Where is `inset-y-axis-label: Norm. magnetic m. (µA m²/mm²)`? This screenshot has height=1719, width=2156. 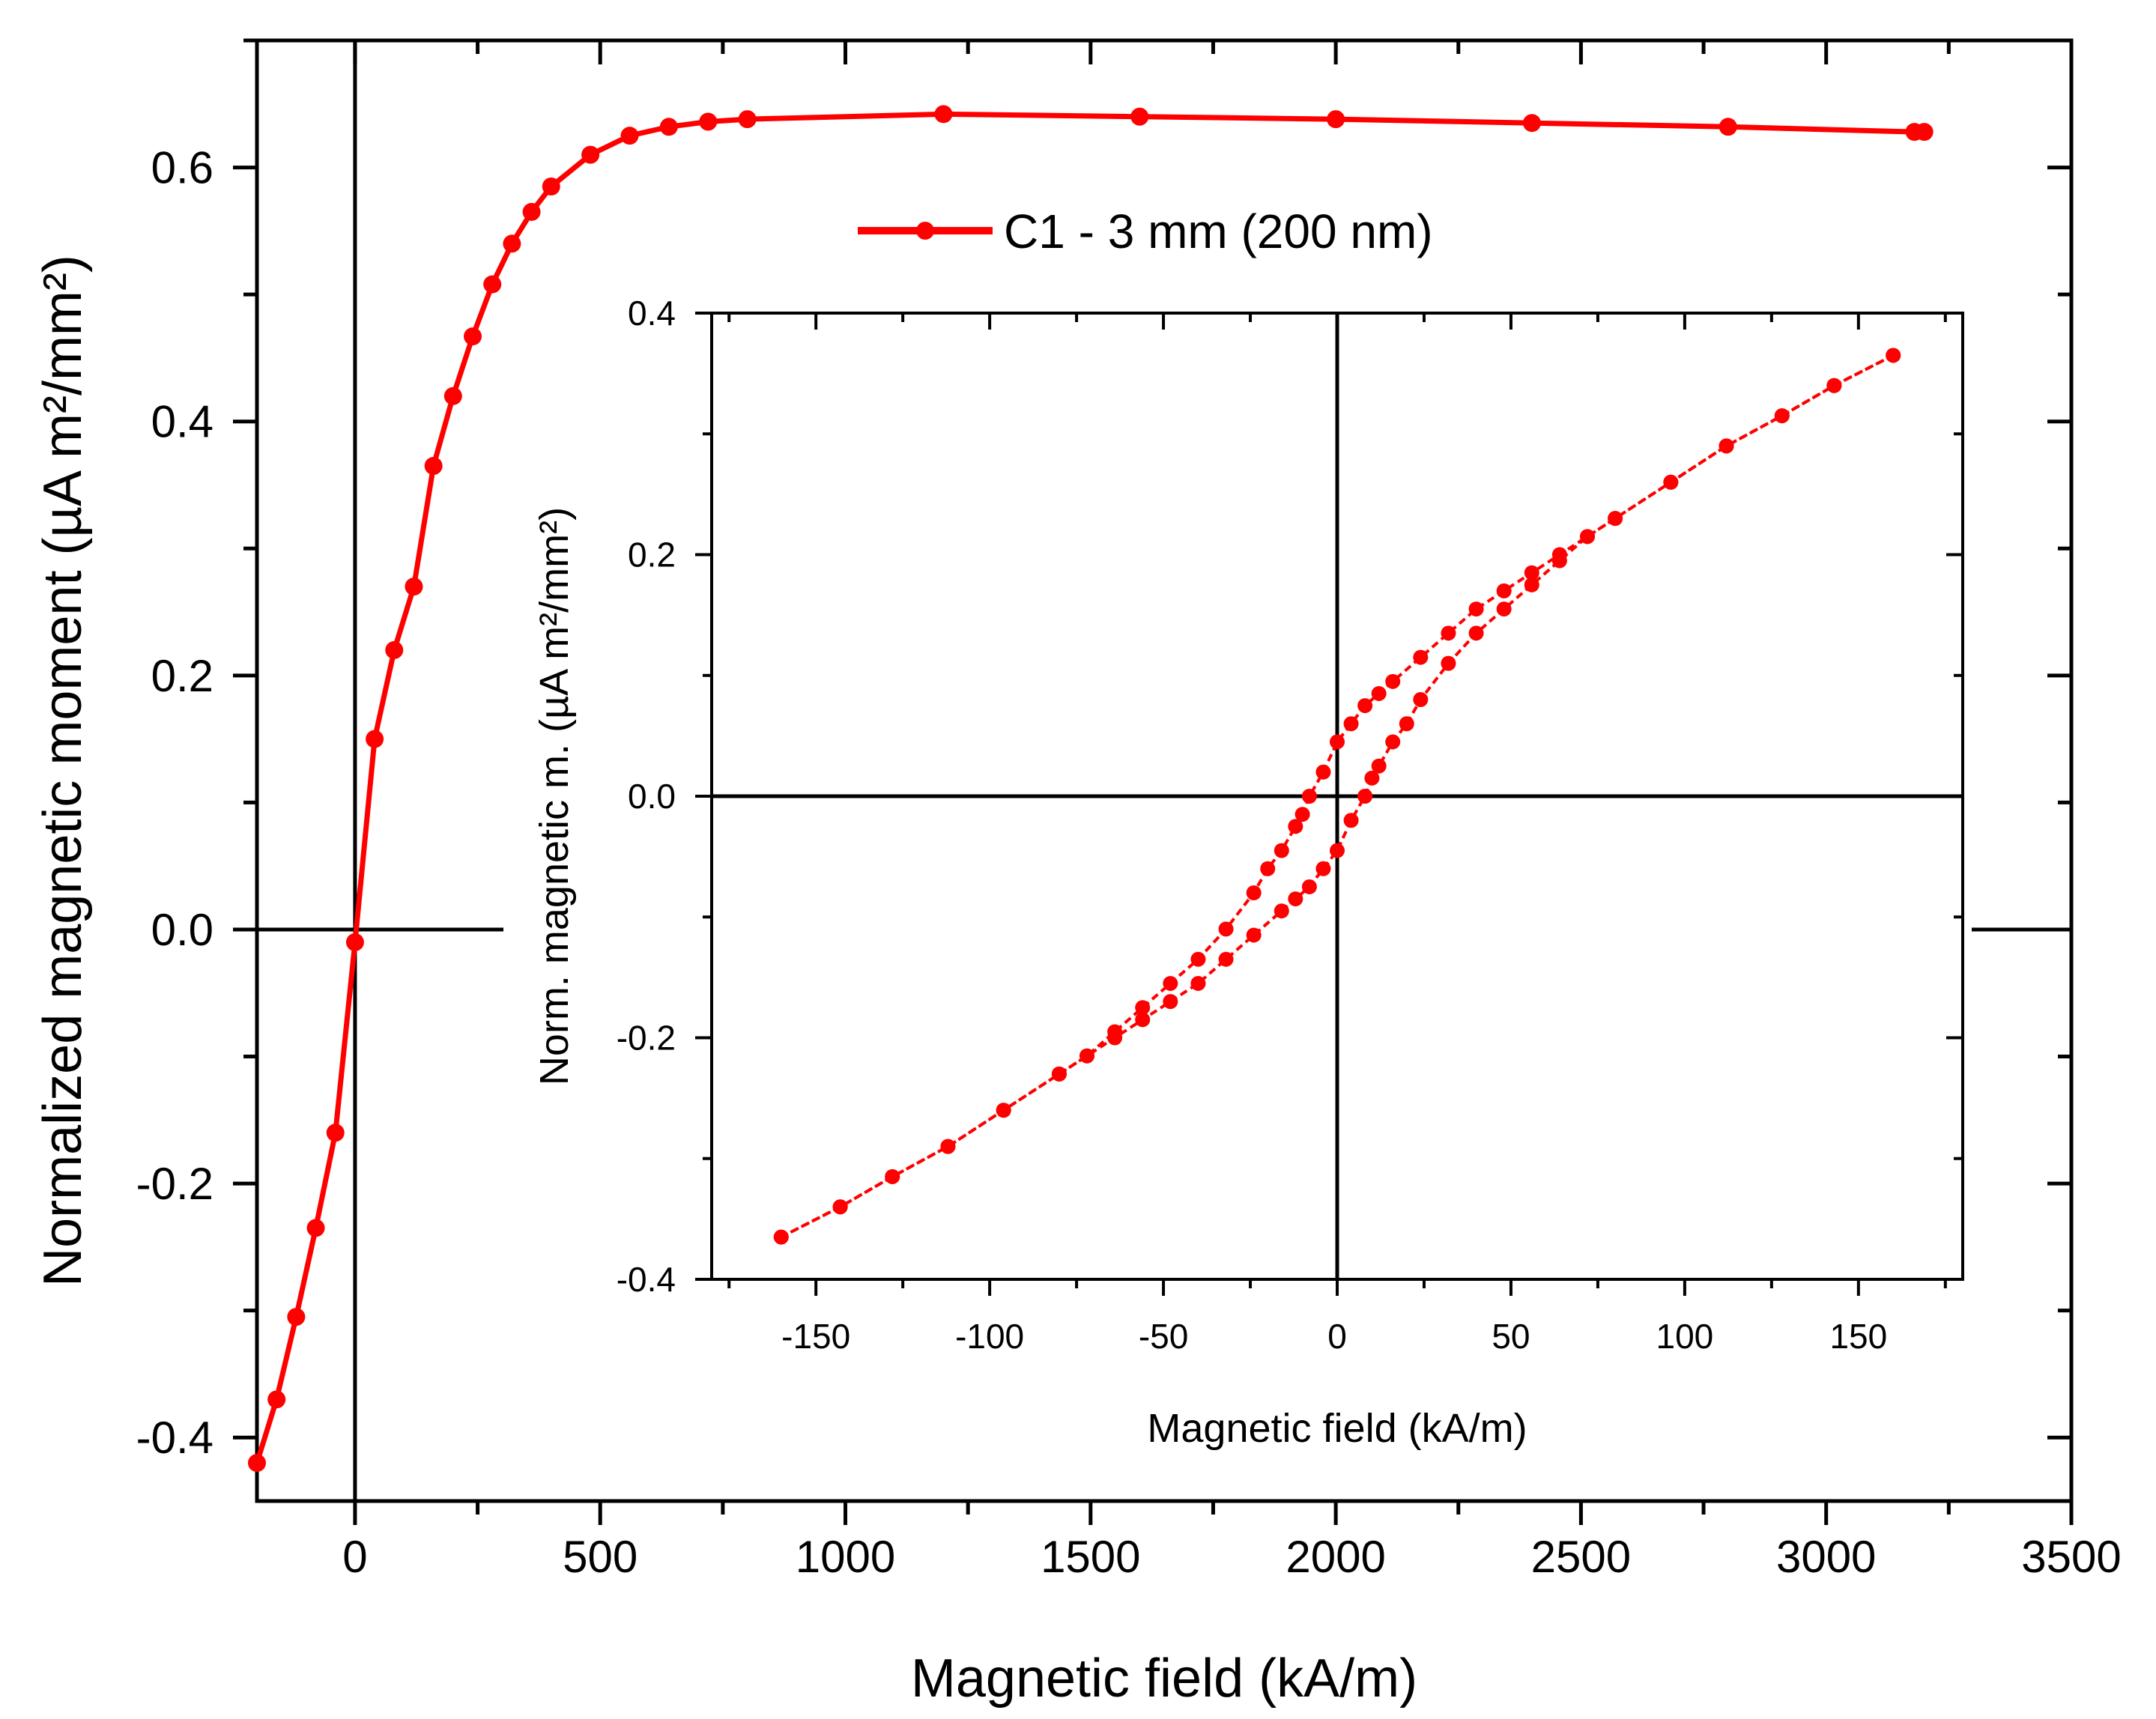
inset-y-axis-label: Norm. magnetic m. (µA m²/mm²) is located at coordinates (554, 796).